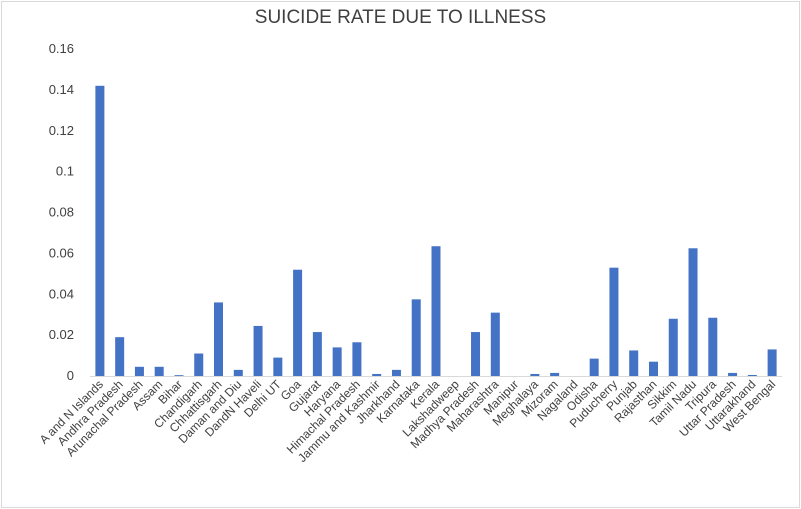 Image resolution: width=801 pixels, height=509 pixels. Describe the element at coordinates (70, 375) in the screenshot. I see `y-tick-label: 0` at that location.